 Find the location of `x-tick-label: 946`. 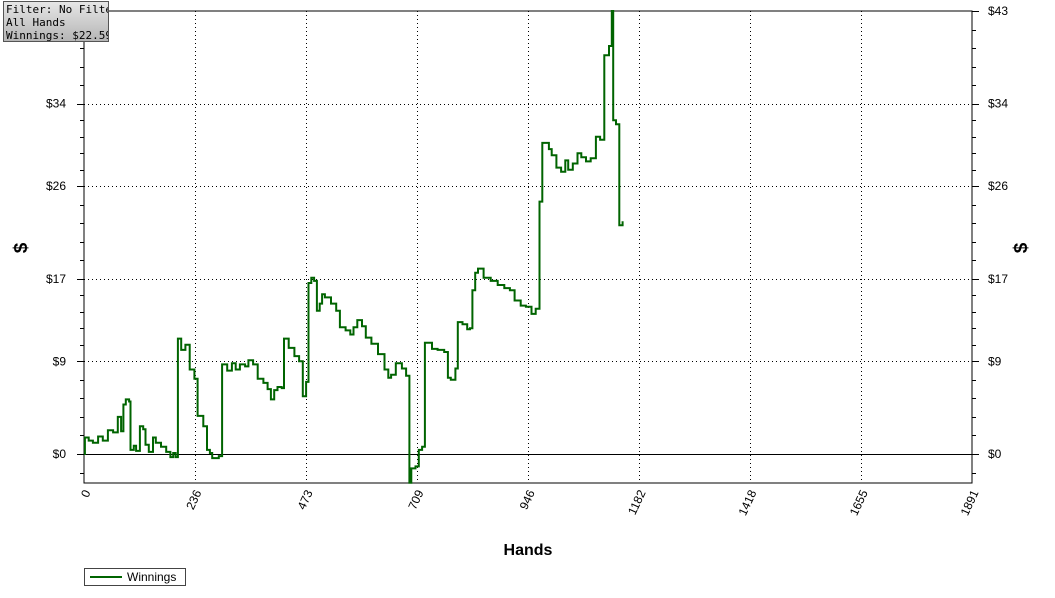

x-tick-label: 946 is located at coordinates (527, 499).